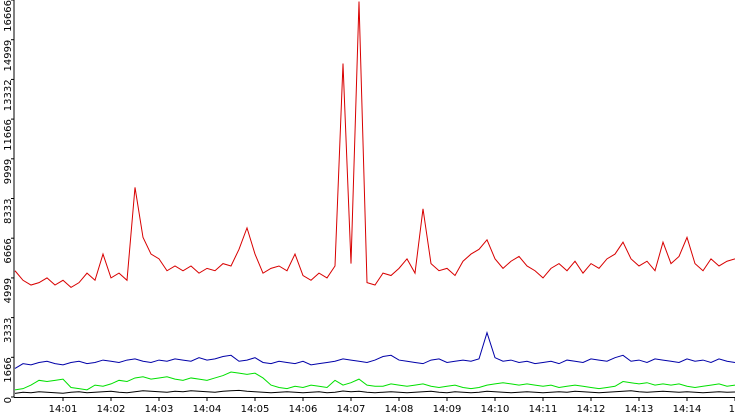 The width and height of the screenshot is (735, 415). Describe the element at coordinates (8, 135) in the screenshot. I see `y-tick-label: 11666` at that location.